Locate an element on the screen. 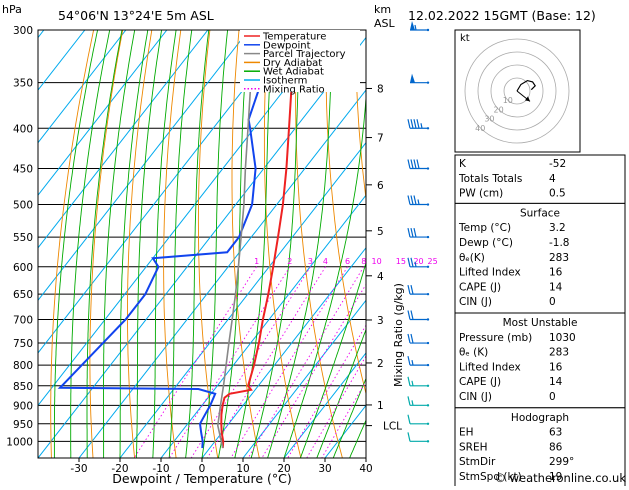 The width and height of the screenshot is (629, 490). most-unstable-row-label: CIN (J) is located at coordinates (475, 397).